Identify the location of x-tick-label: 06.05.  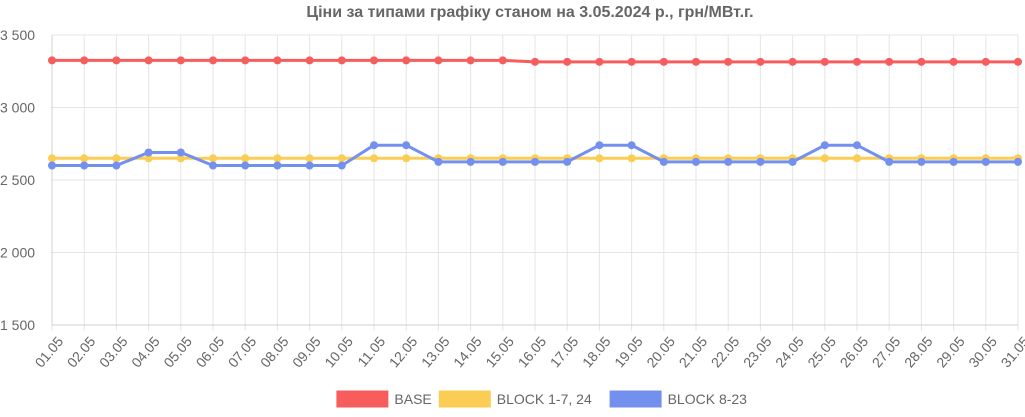
(209, 351).